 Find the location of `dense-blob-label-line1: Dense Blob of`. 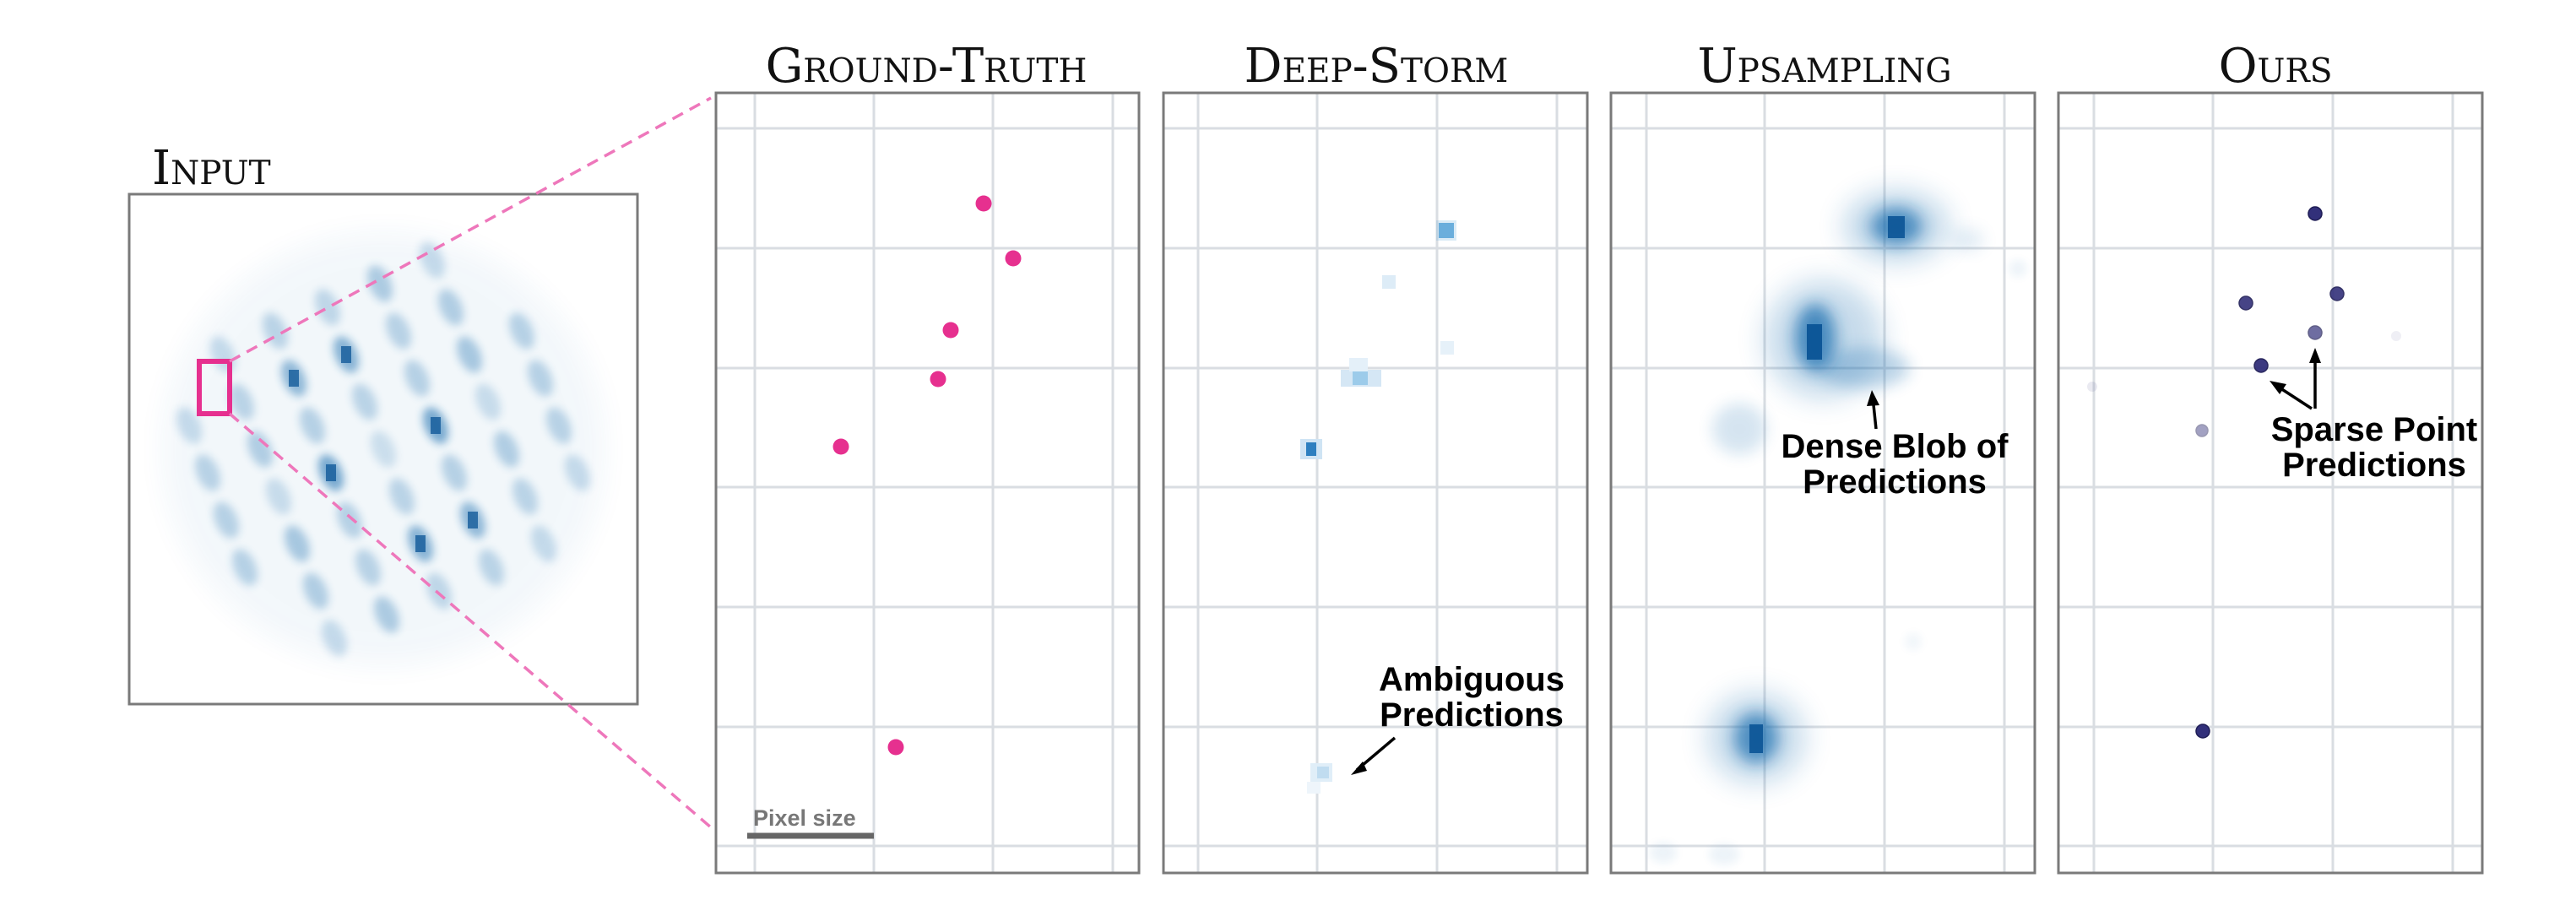

dense-blob-label-line1: Dense Blob of is located at coordinates (1895, 446).